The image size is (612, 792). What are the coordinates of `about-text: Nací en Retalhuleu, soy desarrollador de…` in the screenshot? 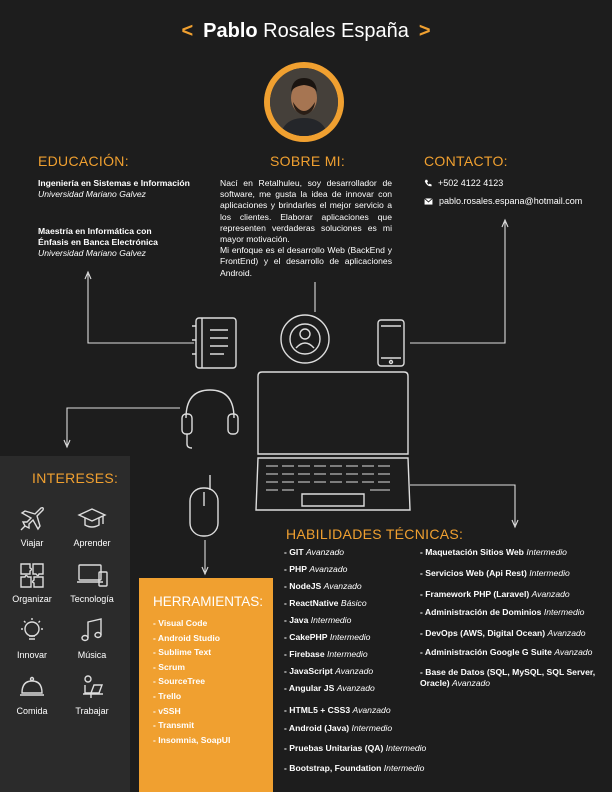 It's located at (306, 228).